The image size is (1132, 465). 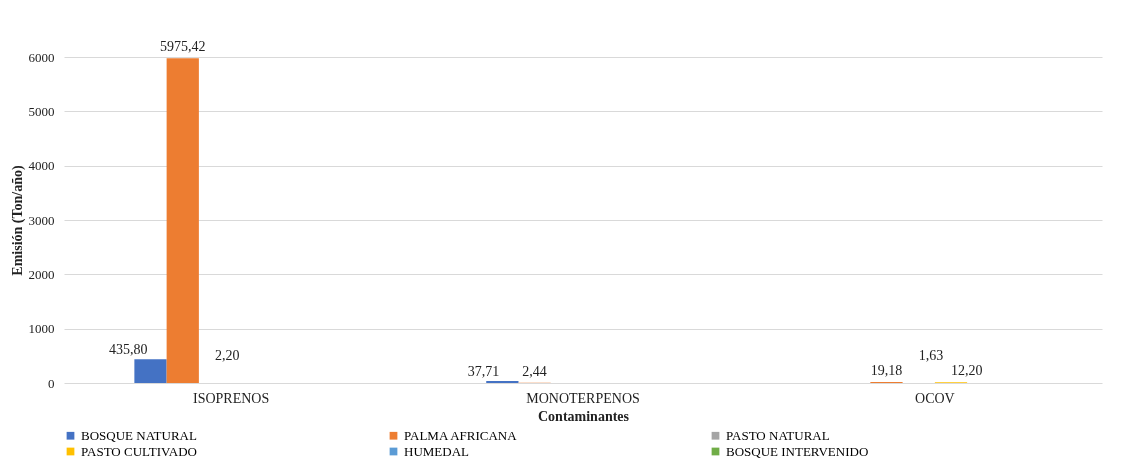 What do you see at coordinates (17, 220) in the screenshot?
I see `y-axis-title: Emisión (Ton/año)` at bounding box center [17, 220].